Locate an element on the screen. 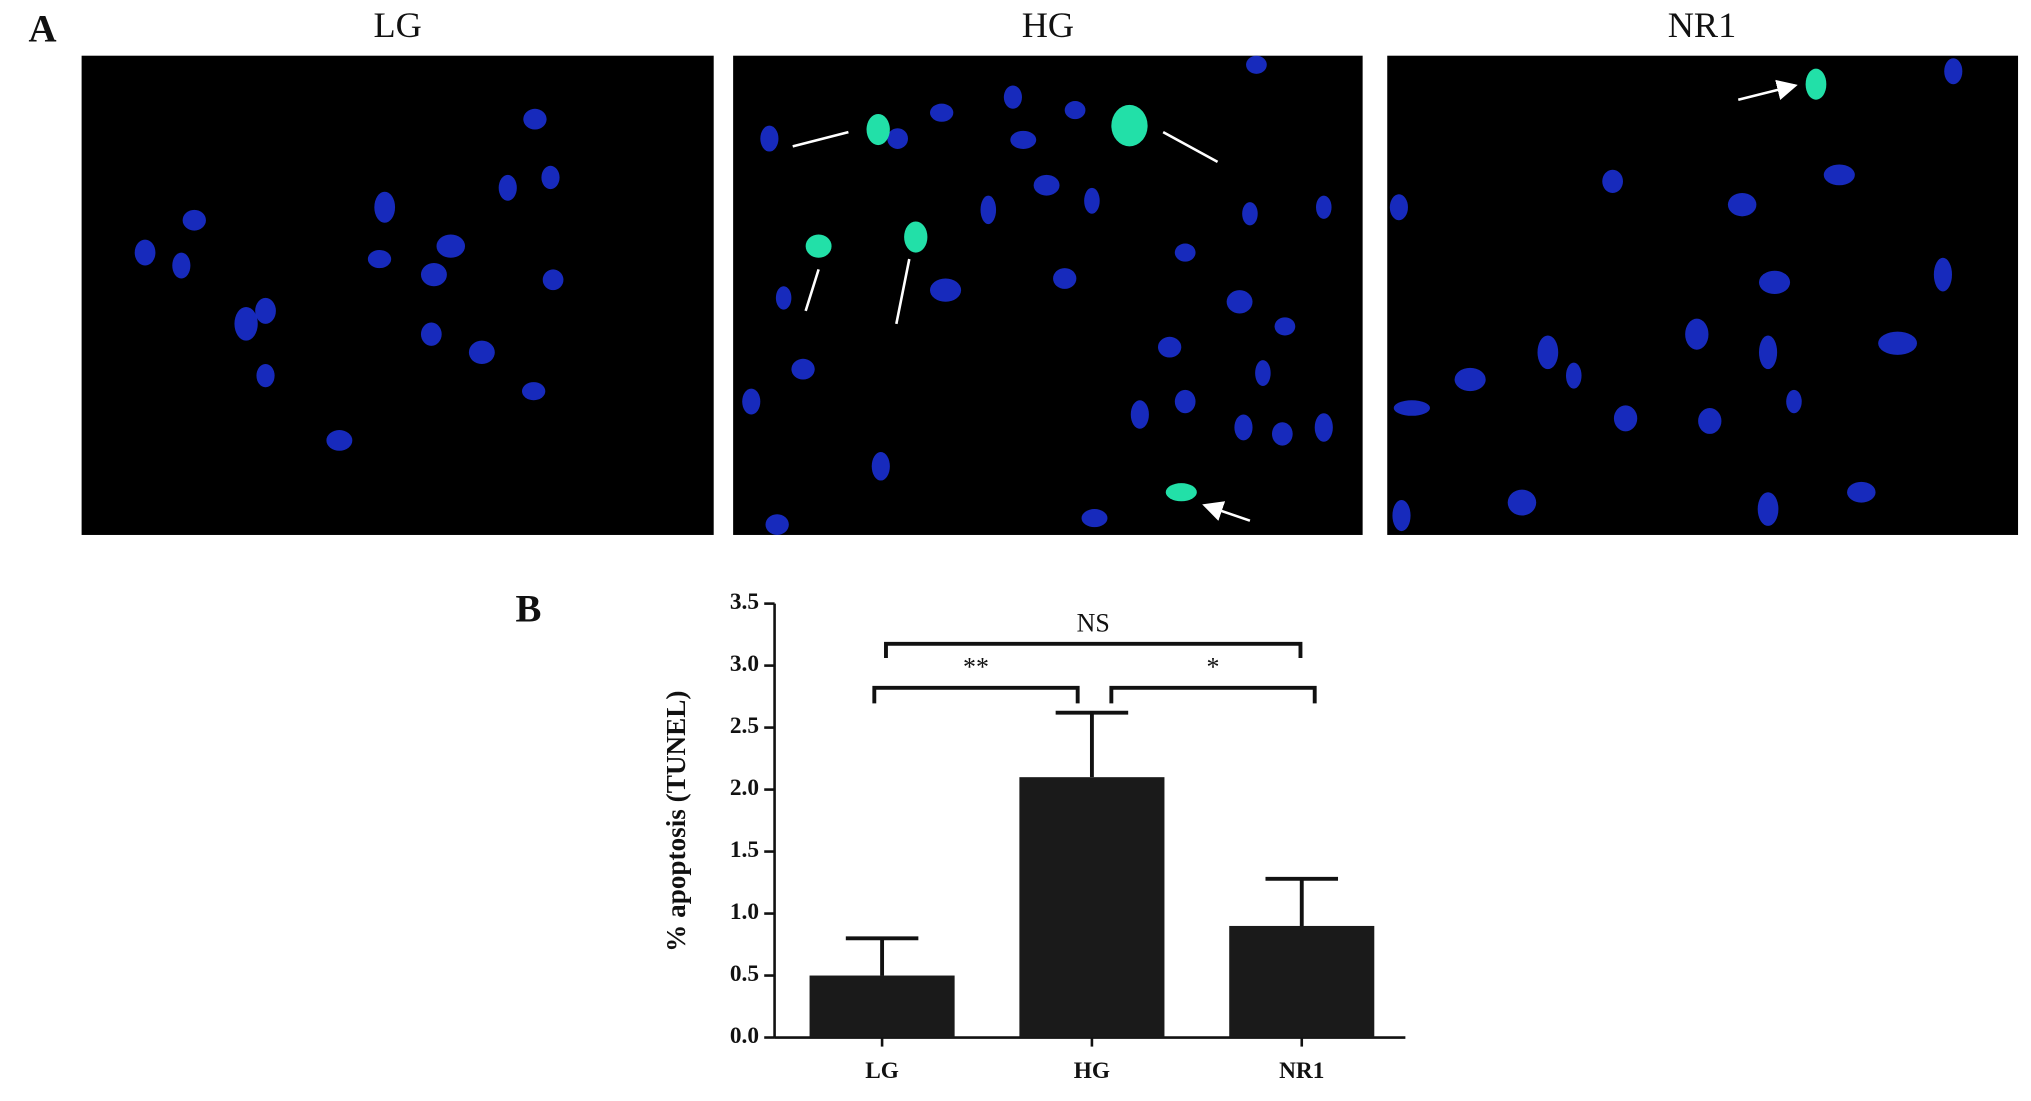  y-tick-label: 0.5 is located at coordinates (744, 974).